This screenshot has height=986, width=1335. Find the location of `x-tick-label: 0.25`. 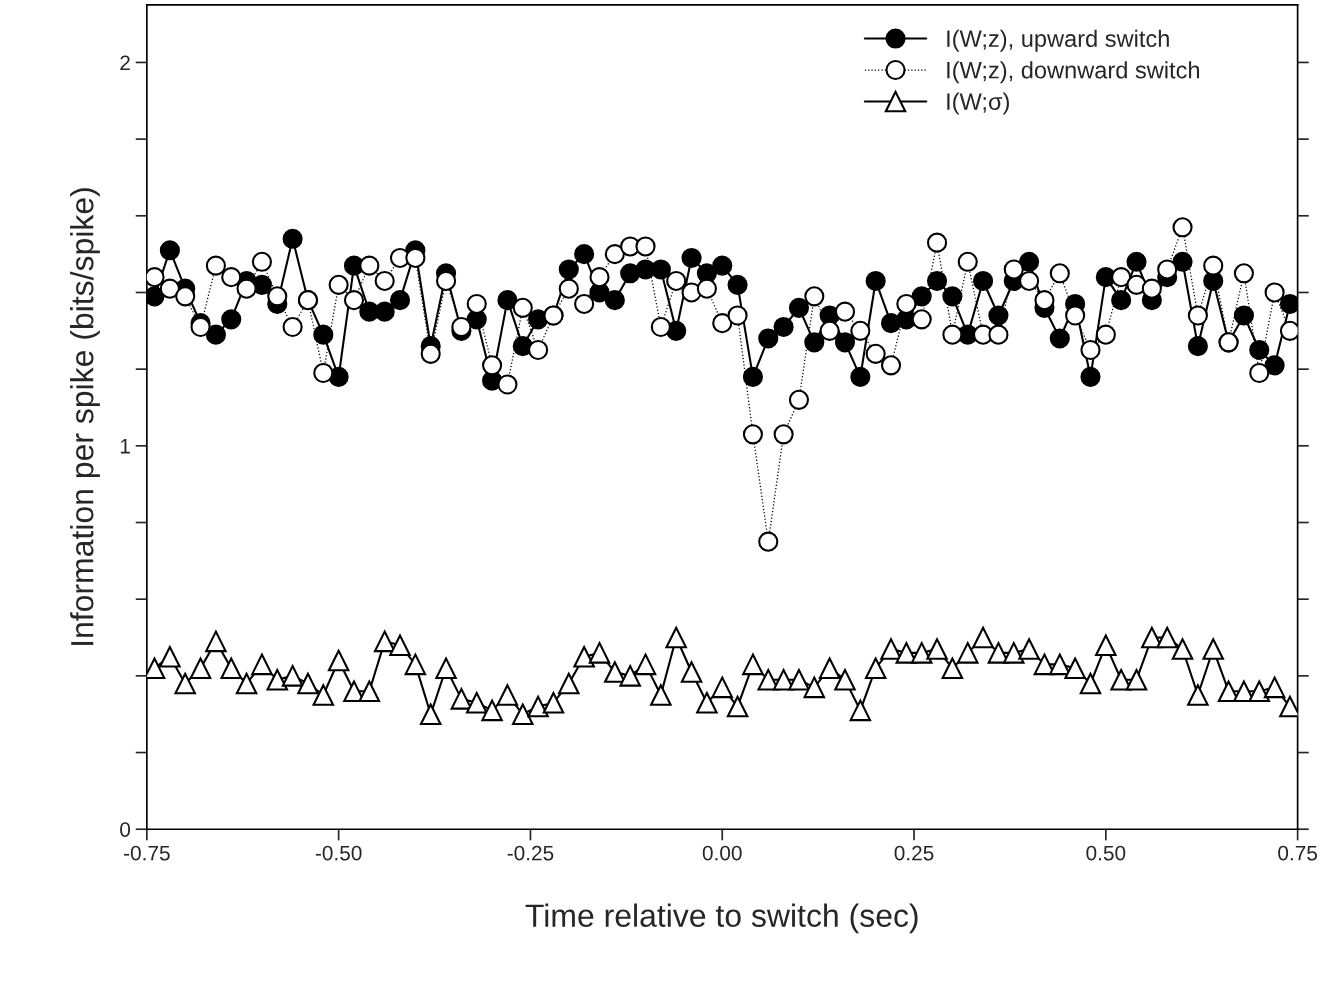

x-tick-label: 0.25 is located at coordinates (914, 853).